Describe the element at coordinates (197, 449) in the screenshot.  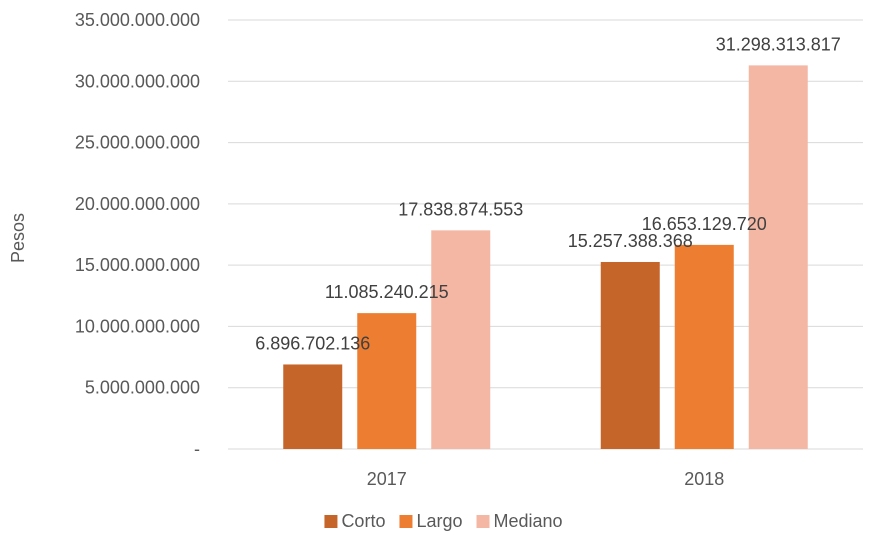
I see `y-tick-label: -` at that location.